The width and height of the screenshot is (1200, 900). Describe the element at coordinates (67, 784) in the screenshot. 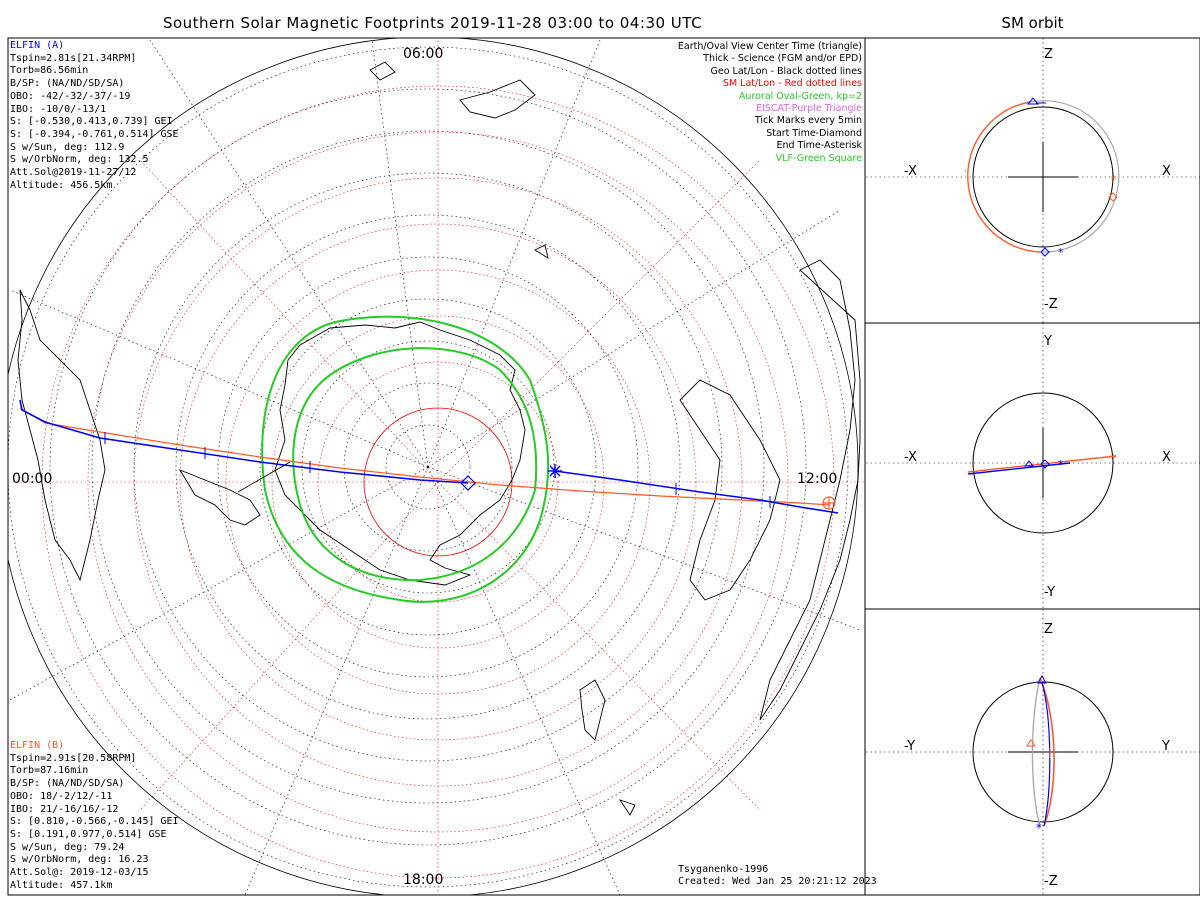

I see `elfin-b-line: B/SP: (NA/ND/SD/SA)` at that location.